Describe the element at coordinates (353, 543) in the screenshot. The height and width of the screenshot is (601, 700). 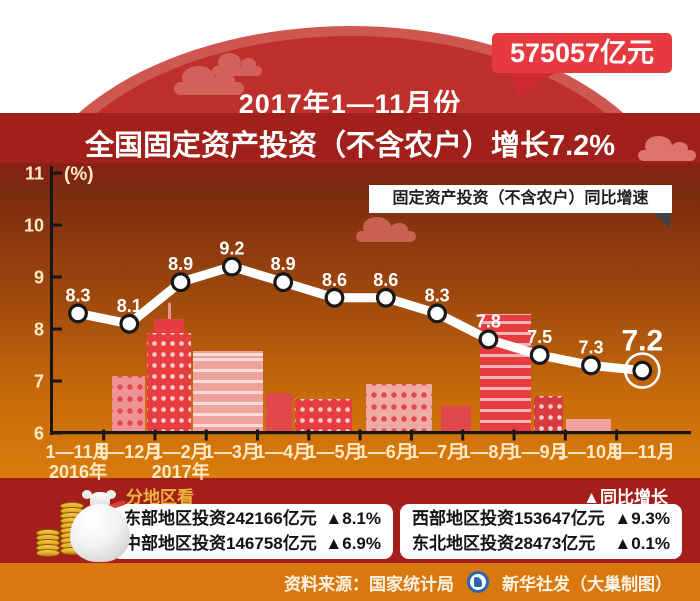
I see `region-change-value: ▲6.9%` at that location.